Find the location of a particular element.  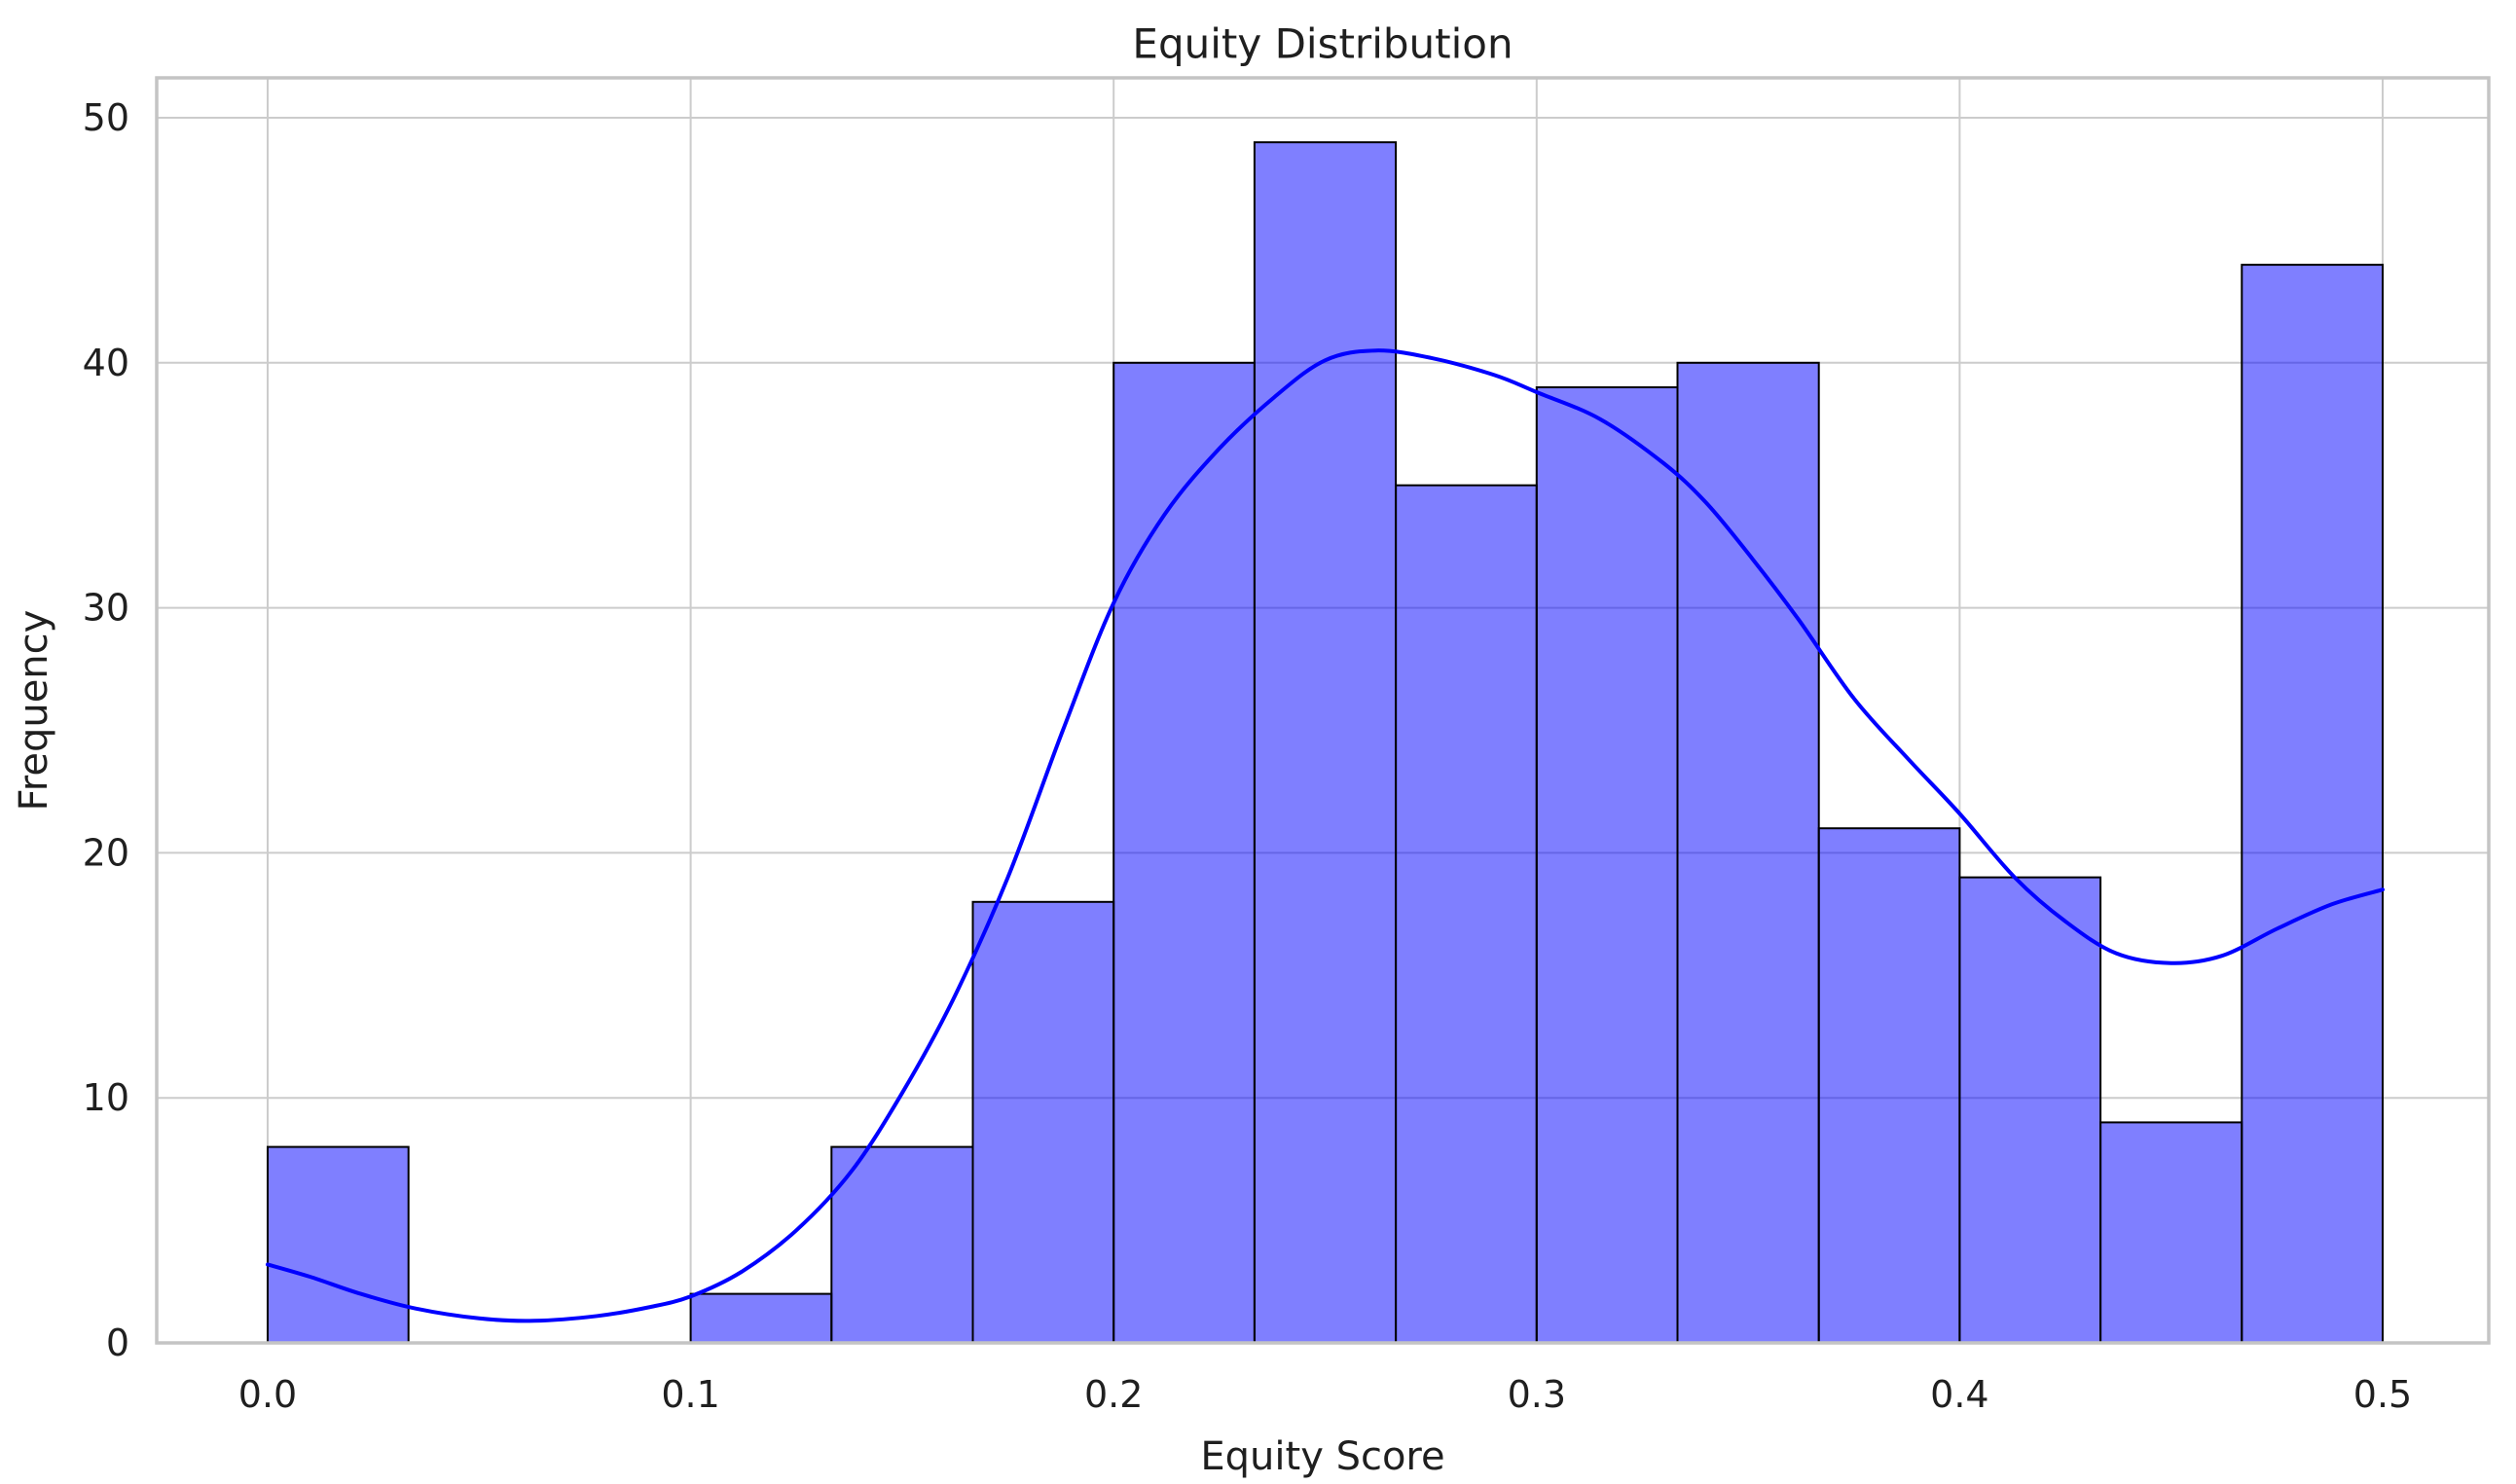

x-tick-label: 0.2 is located at coordinates (1113, 1394).